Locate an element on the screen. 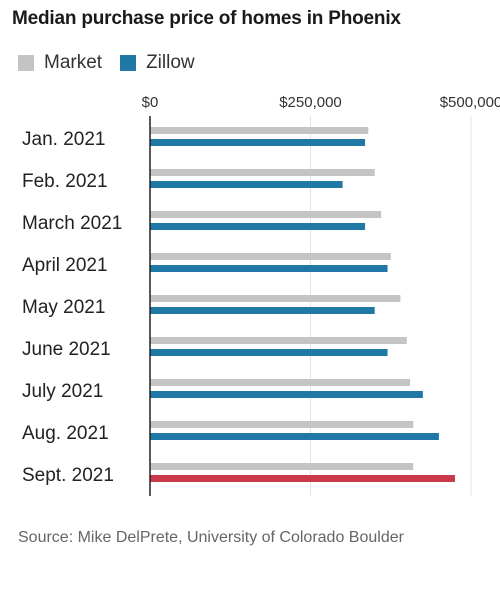  category-label: June 2021 is located at coordinates (66, 349).